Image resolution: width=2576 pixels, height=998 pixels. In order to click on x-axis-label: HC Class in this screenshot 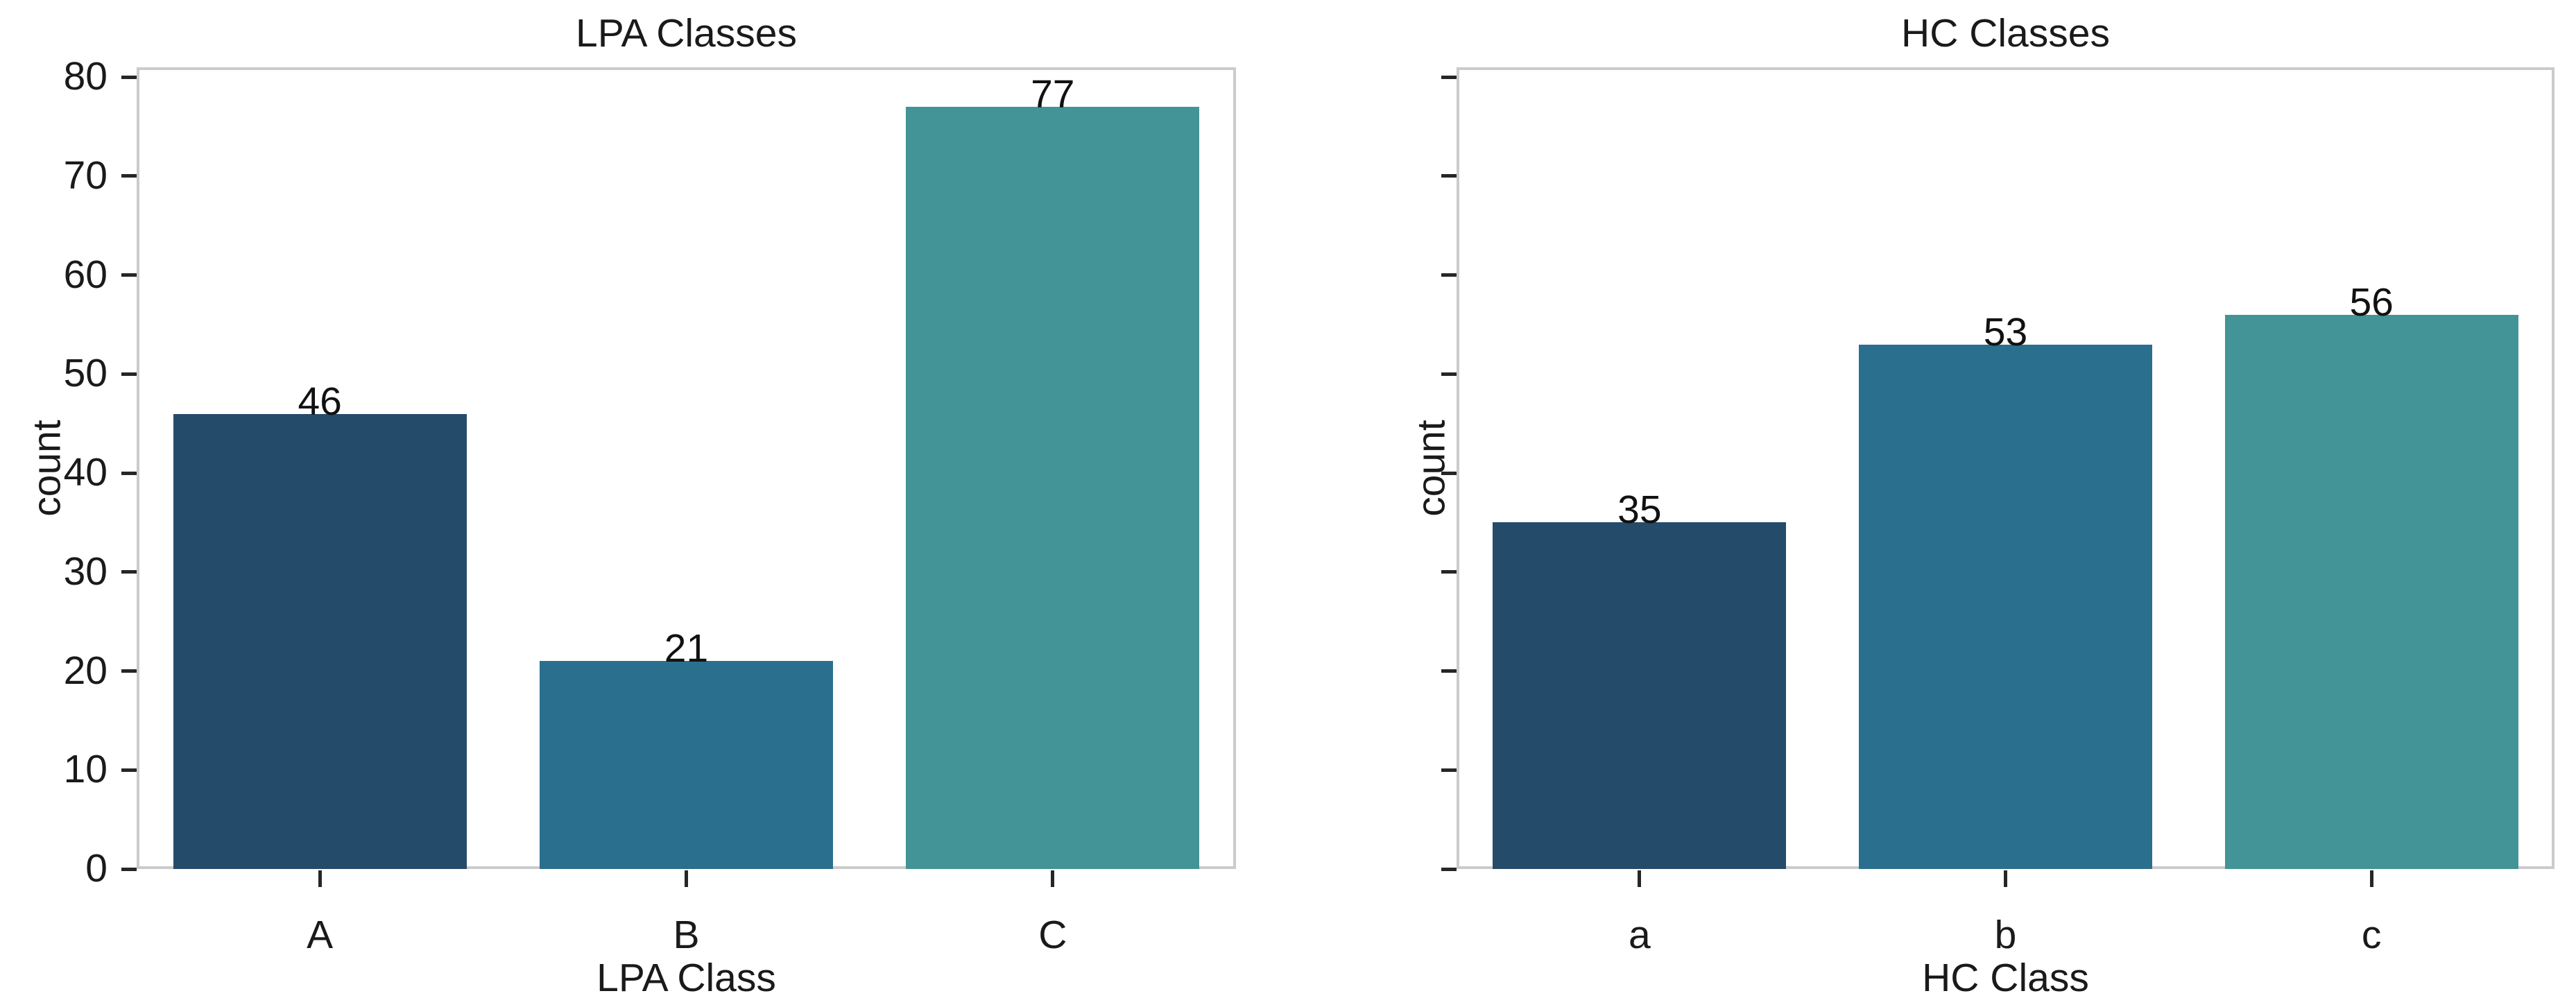, I will do `click(2005, 977)`.